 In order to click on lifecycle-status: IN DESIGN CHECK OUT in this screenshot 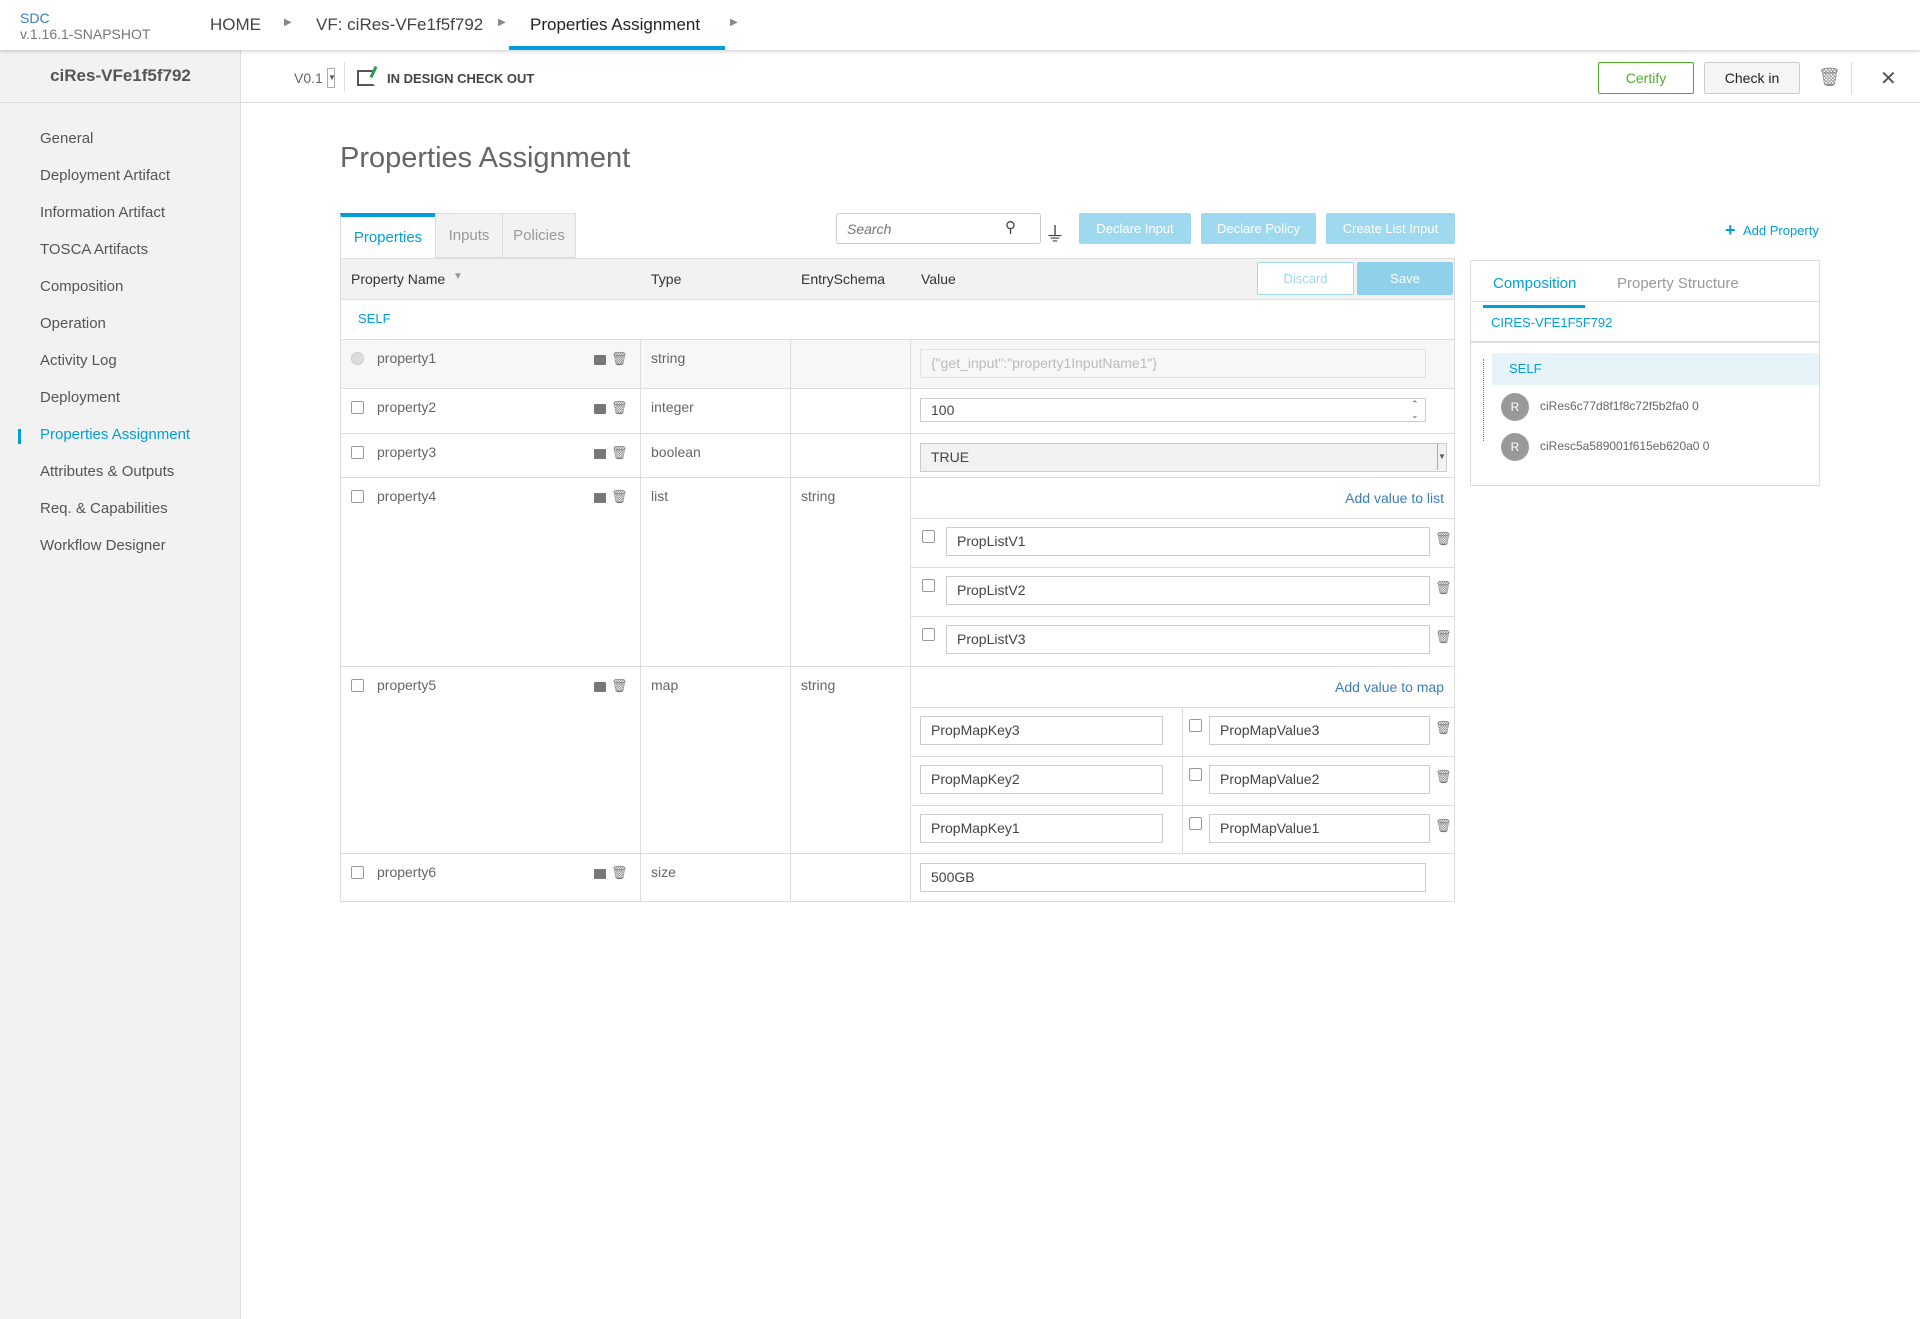, I will do `click(461, 78)`.